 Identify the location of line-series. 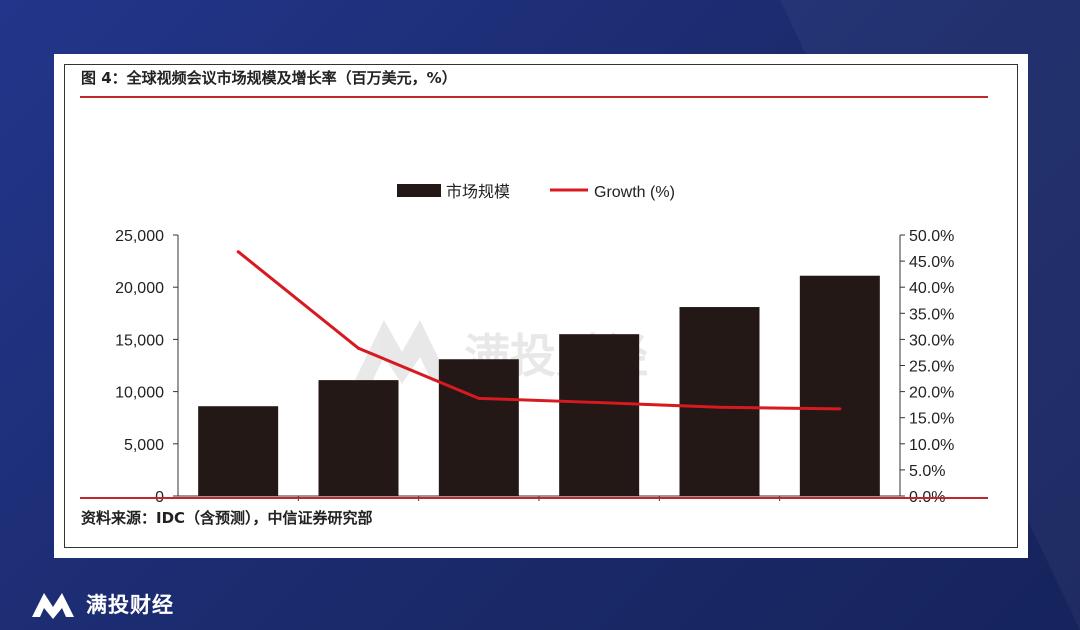
(539, 330).